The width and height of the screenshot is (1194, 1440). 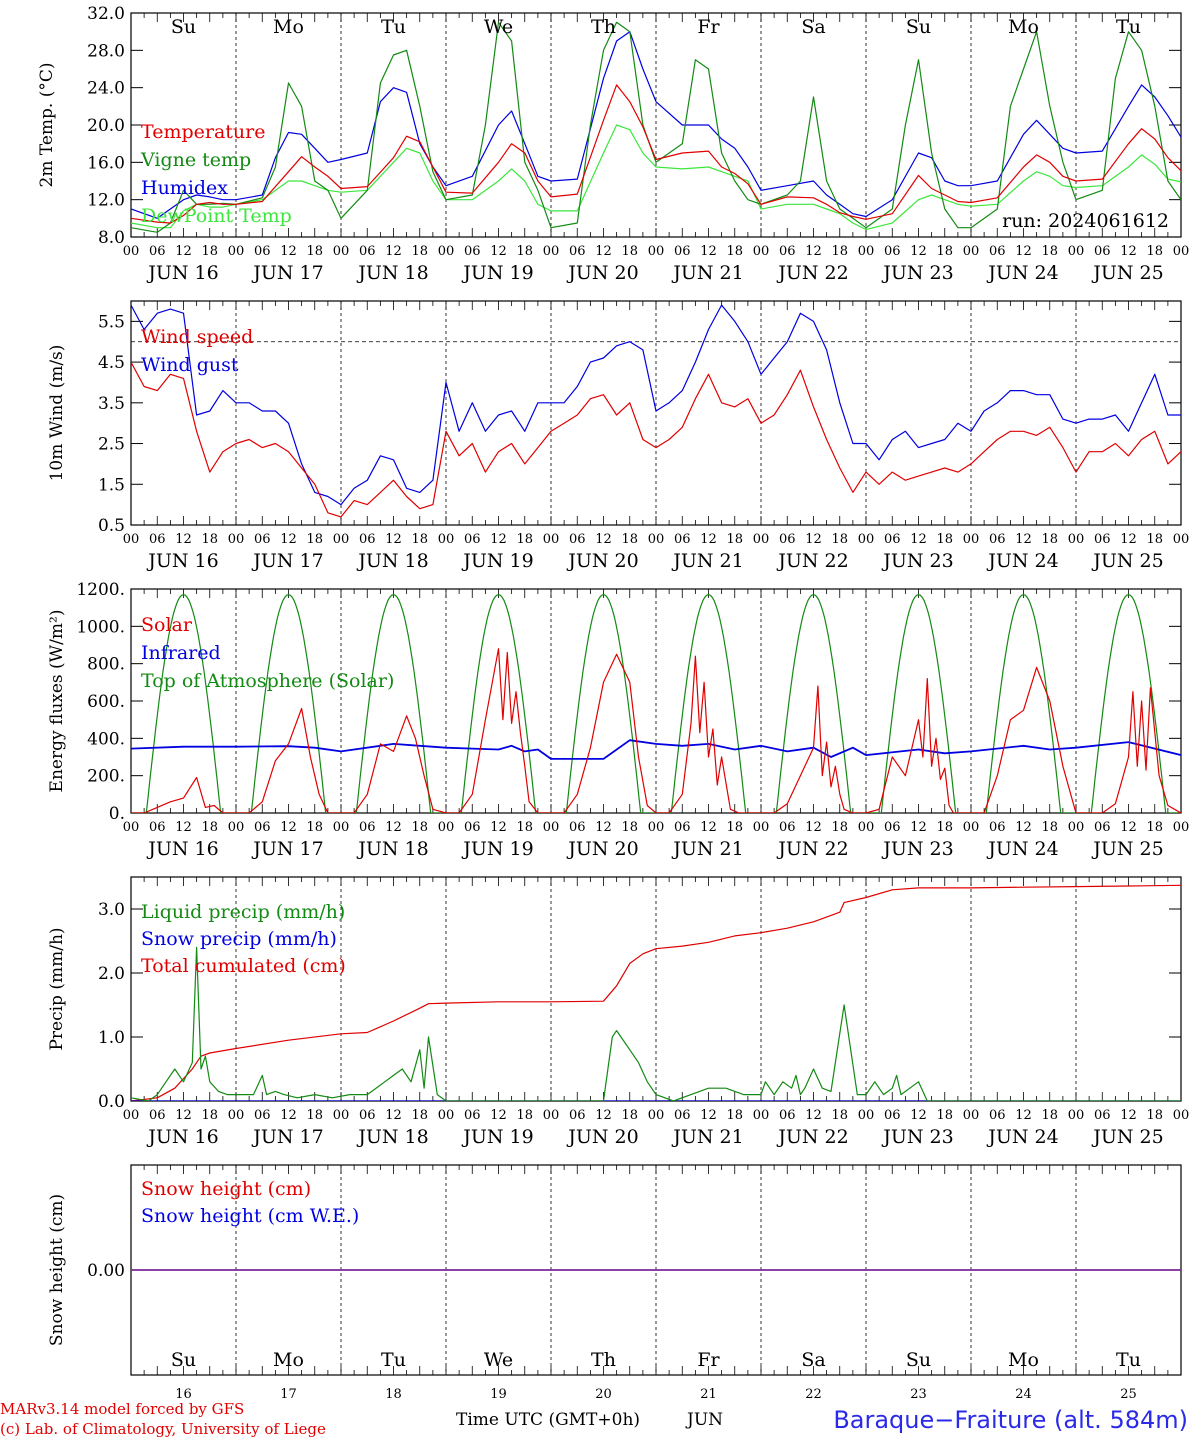 What do you see at coordinates (918, 1394) in the screenshot?
I see `day-number-label: 23` at bounding box center [918, 1394].